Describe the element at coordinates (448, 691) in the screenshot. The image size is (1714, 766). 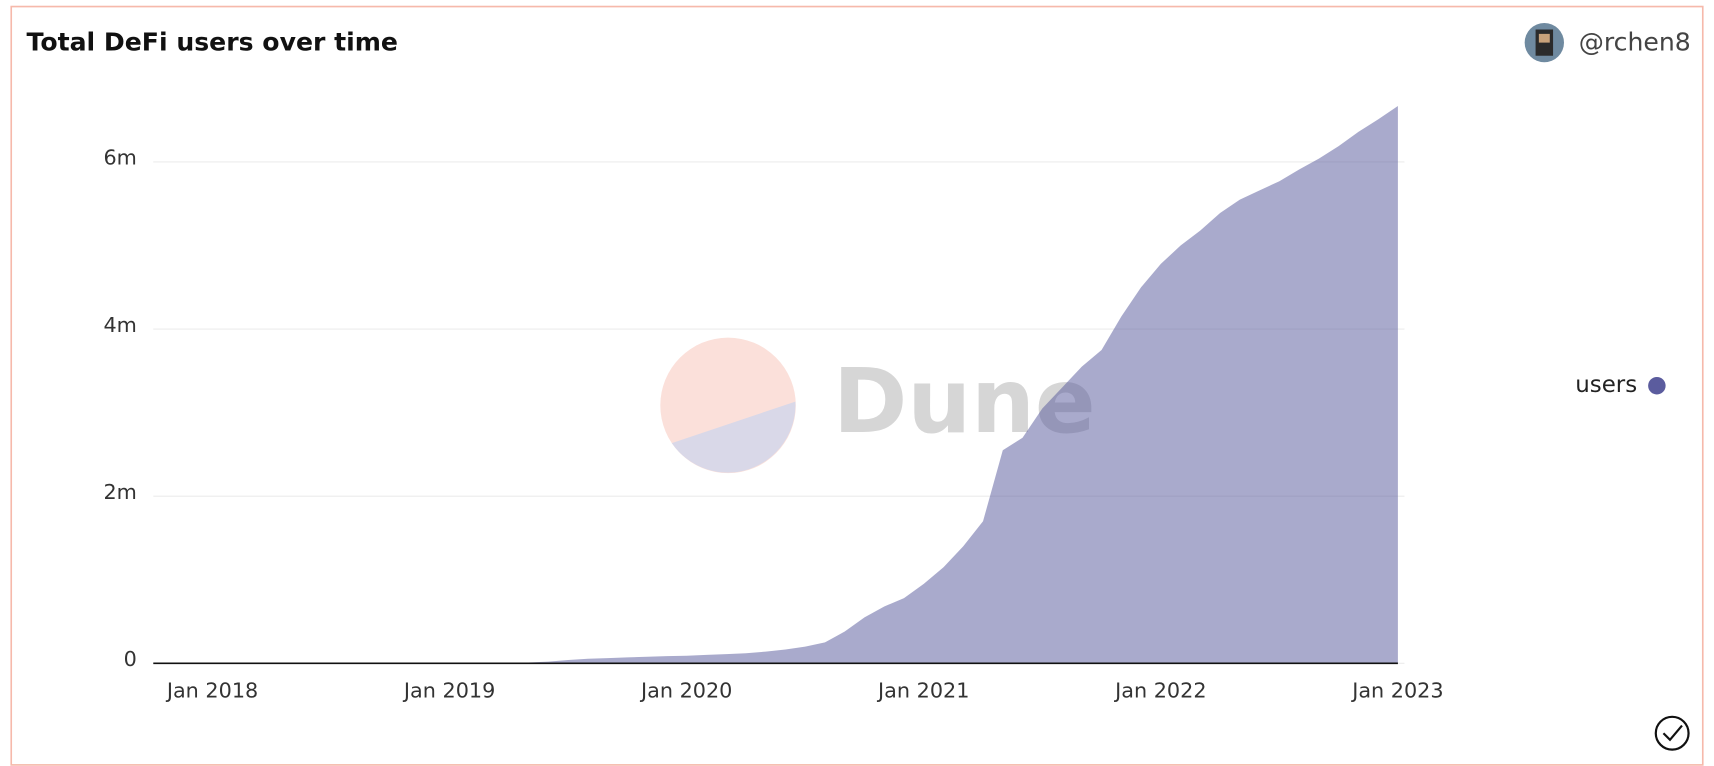
I see `x-tick-label: Jan 2019` at that location.